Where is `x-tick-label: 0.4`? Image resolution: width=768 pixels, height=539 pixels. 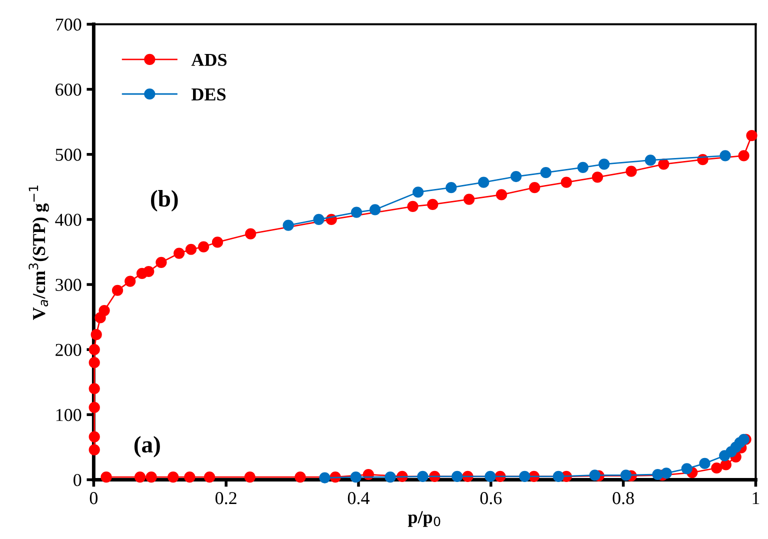 x-tick-label: 0.4 is located at coordinates (359, 498).